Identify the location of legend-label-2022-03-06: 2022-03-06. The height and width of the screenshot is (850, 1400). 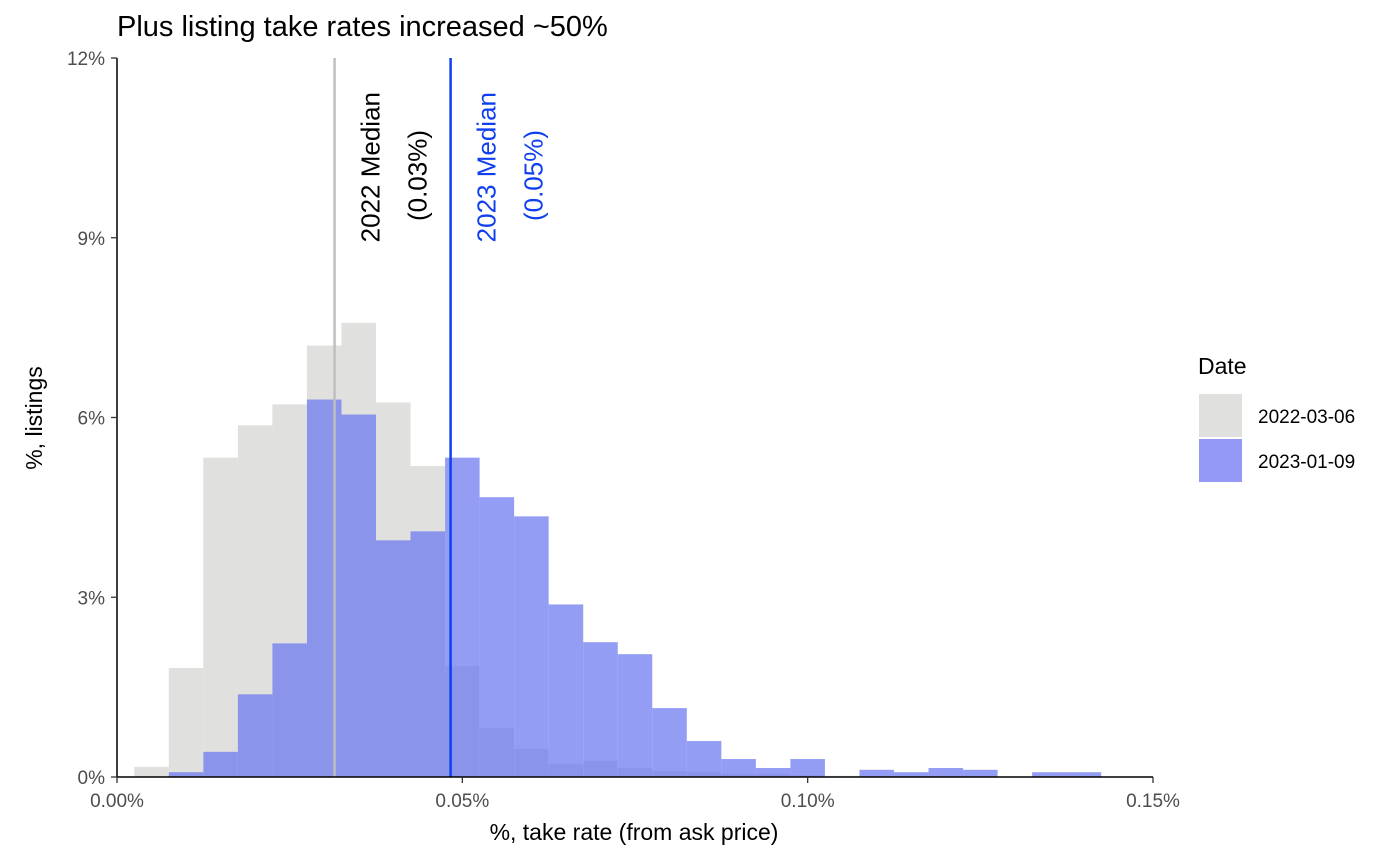
(1306, 417).